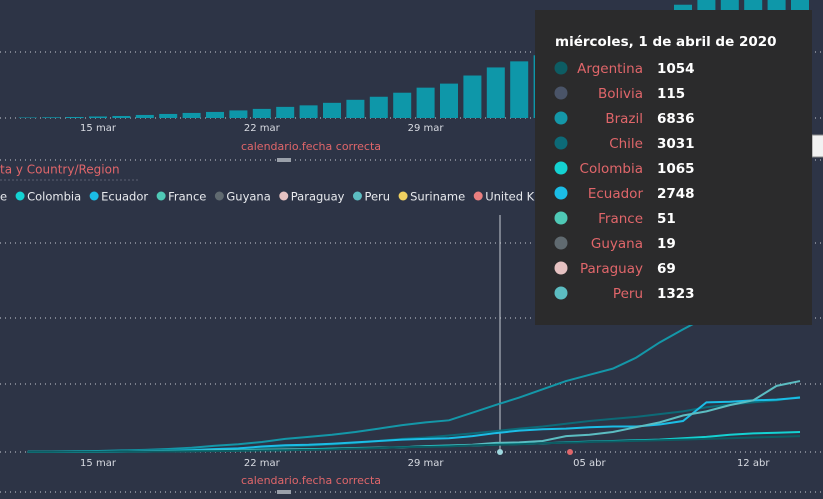  I want to click on tooltip-value: 115, so click(671, 94).